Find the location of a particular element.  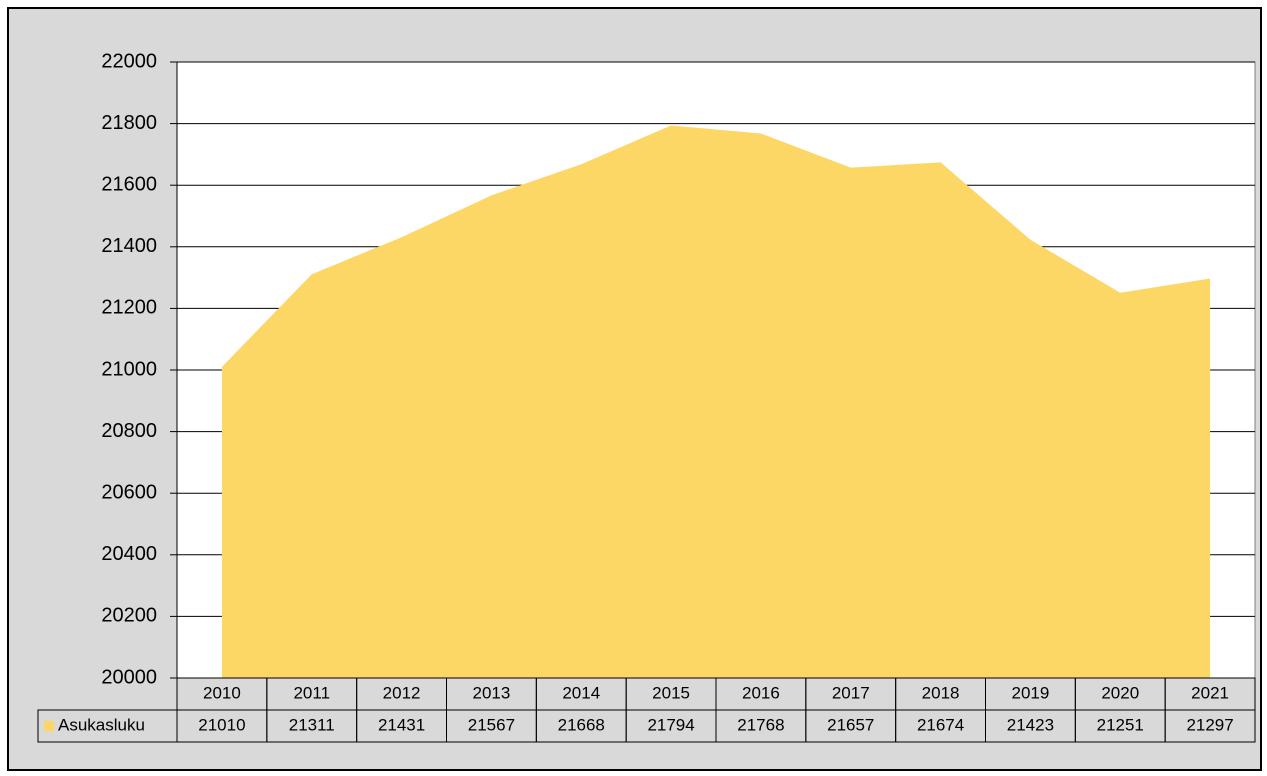

table-cell is located at coordinates (1210, 726).